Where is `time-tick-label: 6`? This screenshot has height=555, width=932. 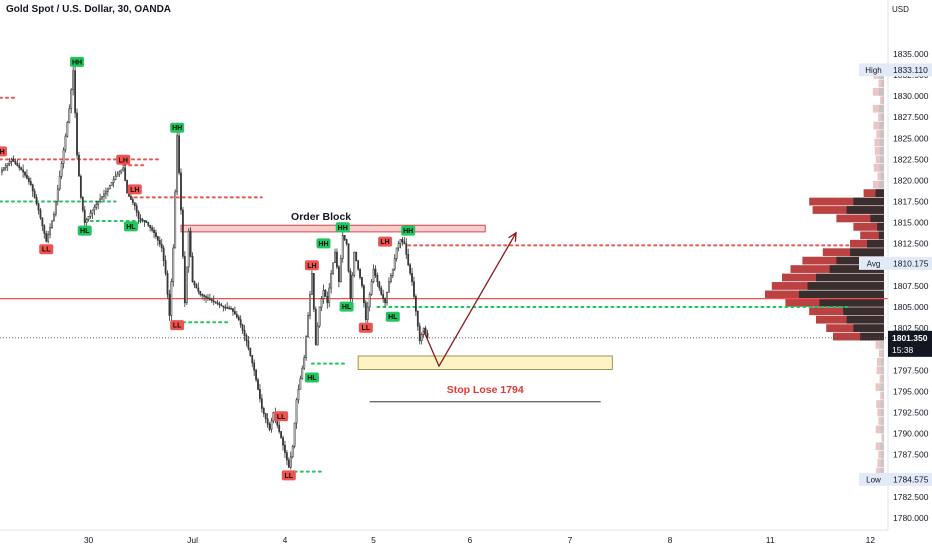
time-tick-label: 6 is located at coordinates (469, 540).